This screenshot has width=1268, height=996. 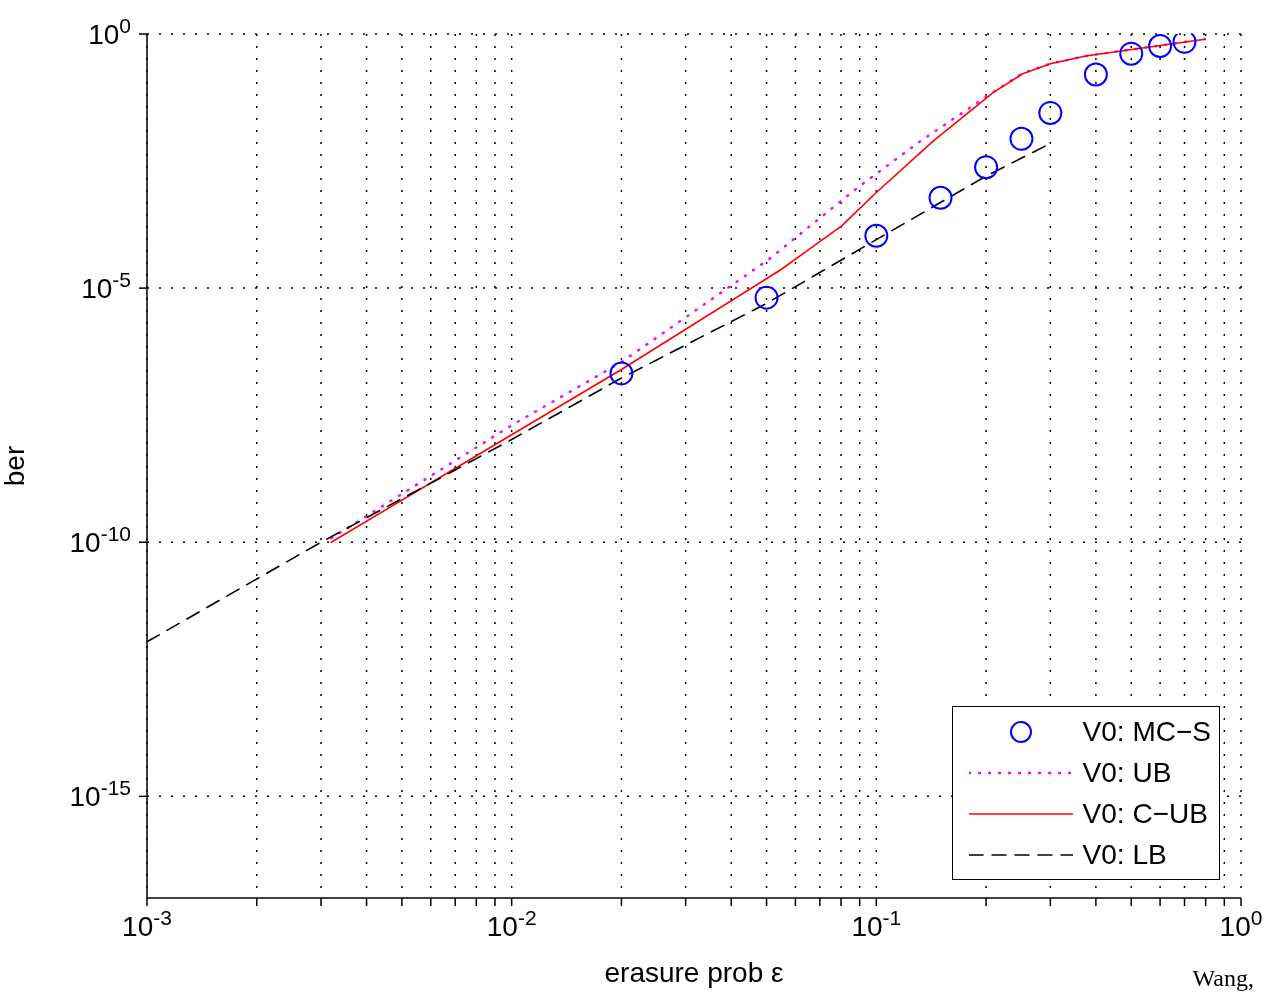 I want to click on text: Wang,, so click(x=1223, y=978).